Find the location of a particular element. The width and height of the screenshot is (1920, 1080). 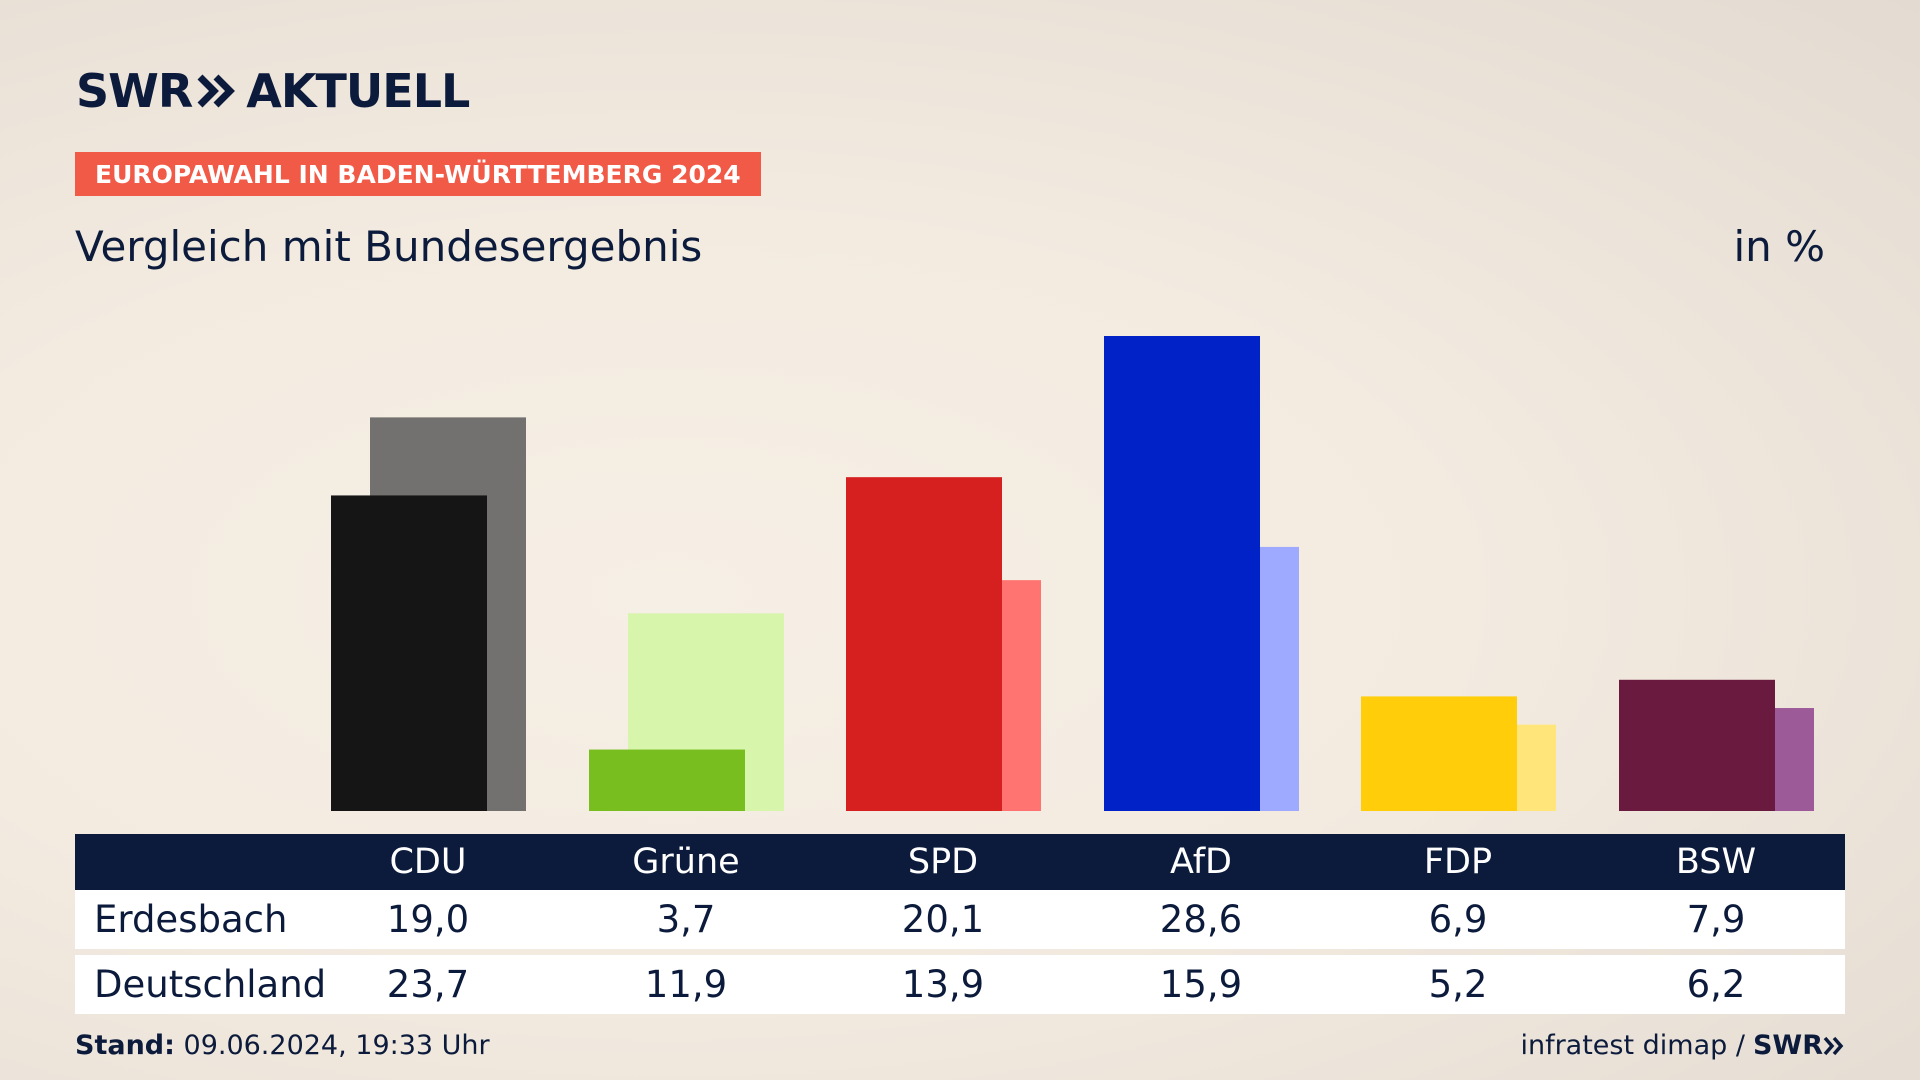

bar-erdesbach-grüne is located at coordinates (667, 780).